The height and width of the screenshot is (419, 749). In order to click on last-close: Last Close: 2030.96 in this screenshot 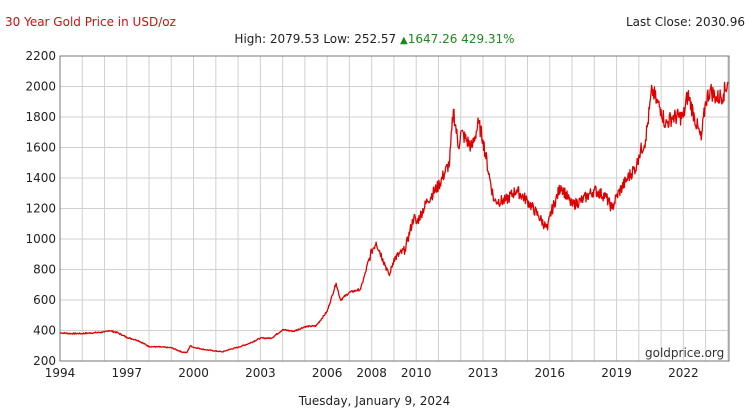, I will do `click(685, 22)`.